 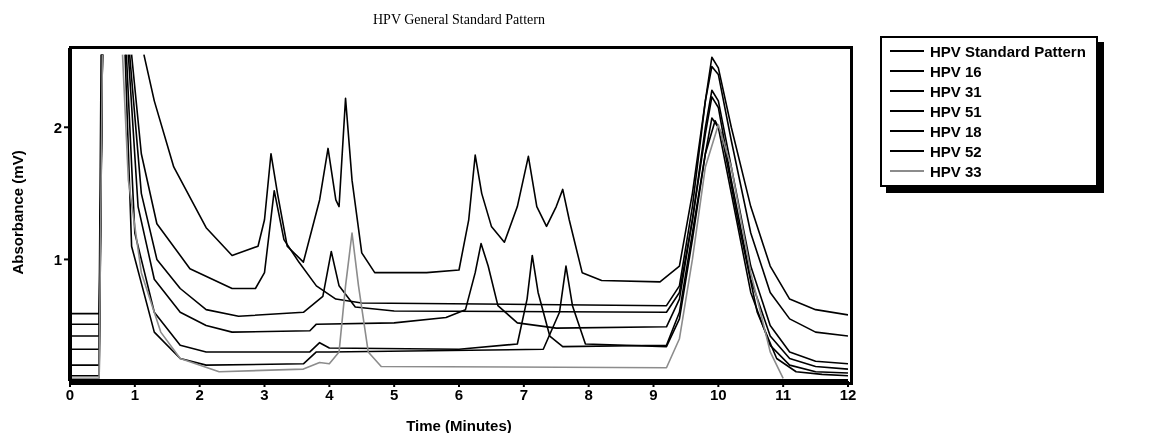 I want to click on x-tick-label: 6, so click(x=459, y=394).